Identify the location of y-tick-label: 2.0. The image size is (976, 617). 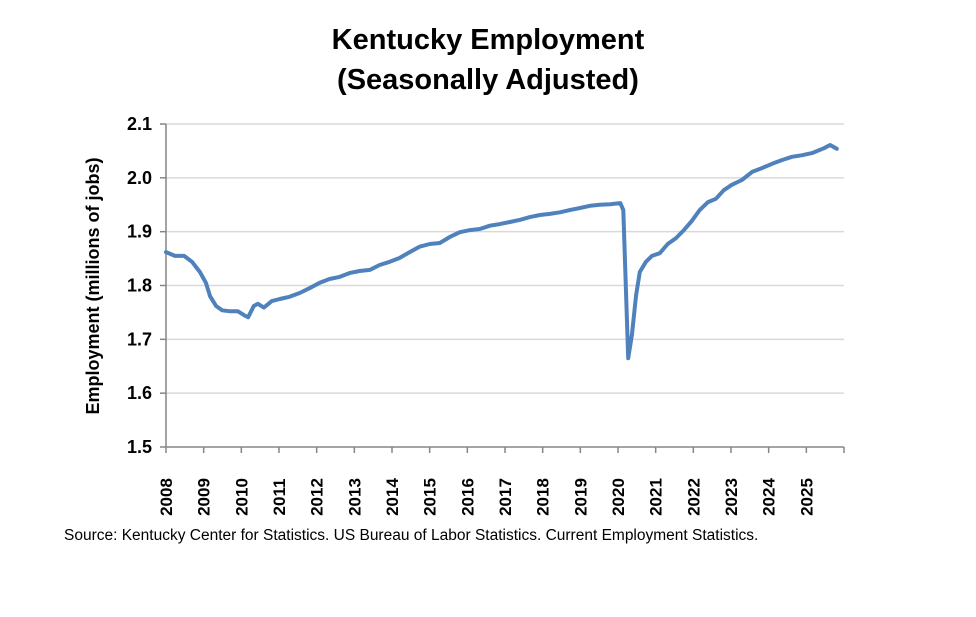
(139, 178).